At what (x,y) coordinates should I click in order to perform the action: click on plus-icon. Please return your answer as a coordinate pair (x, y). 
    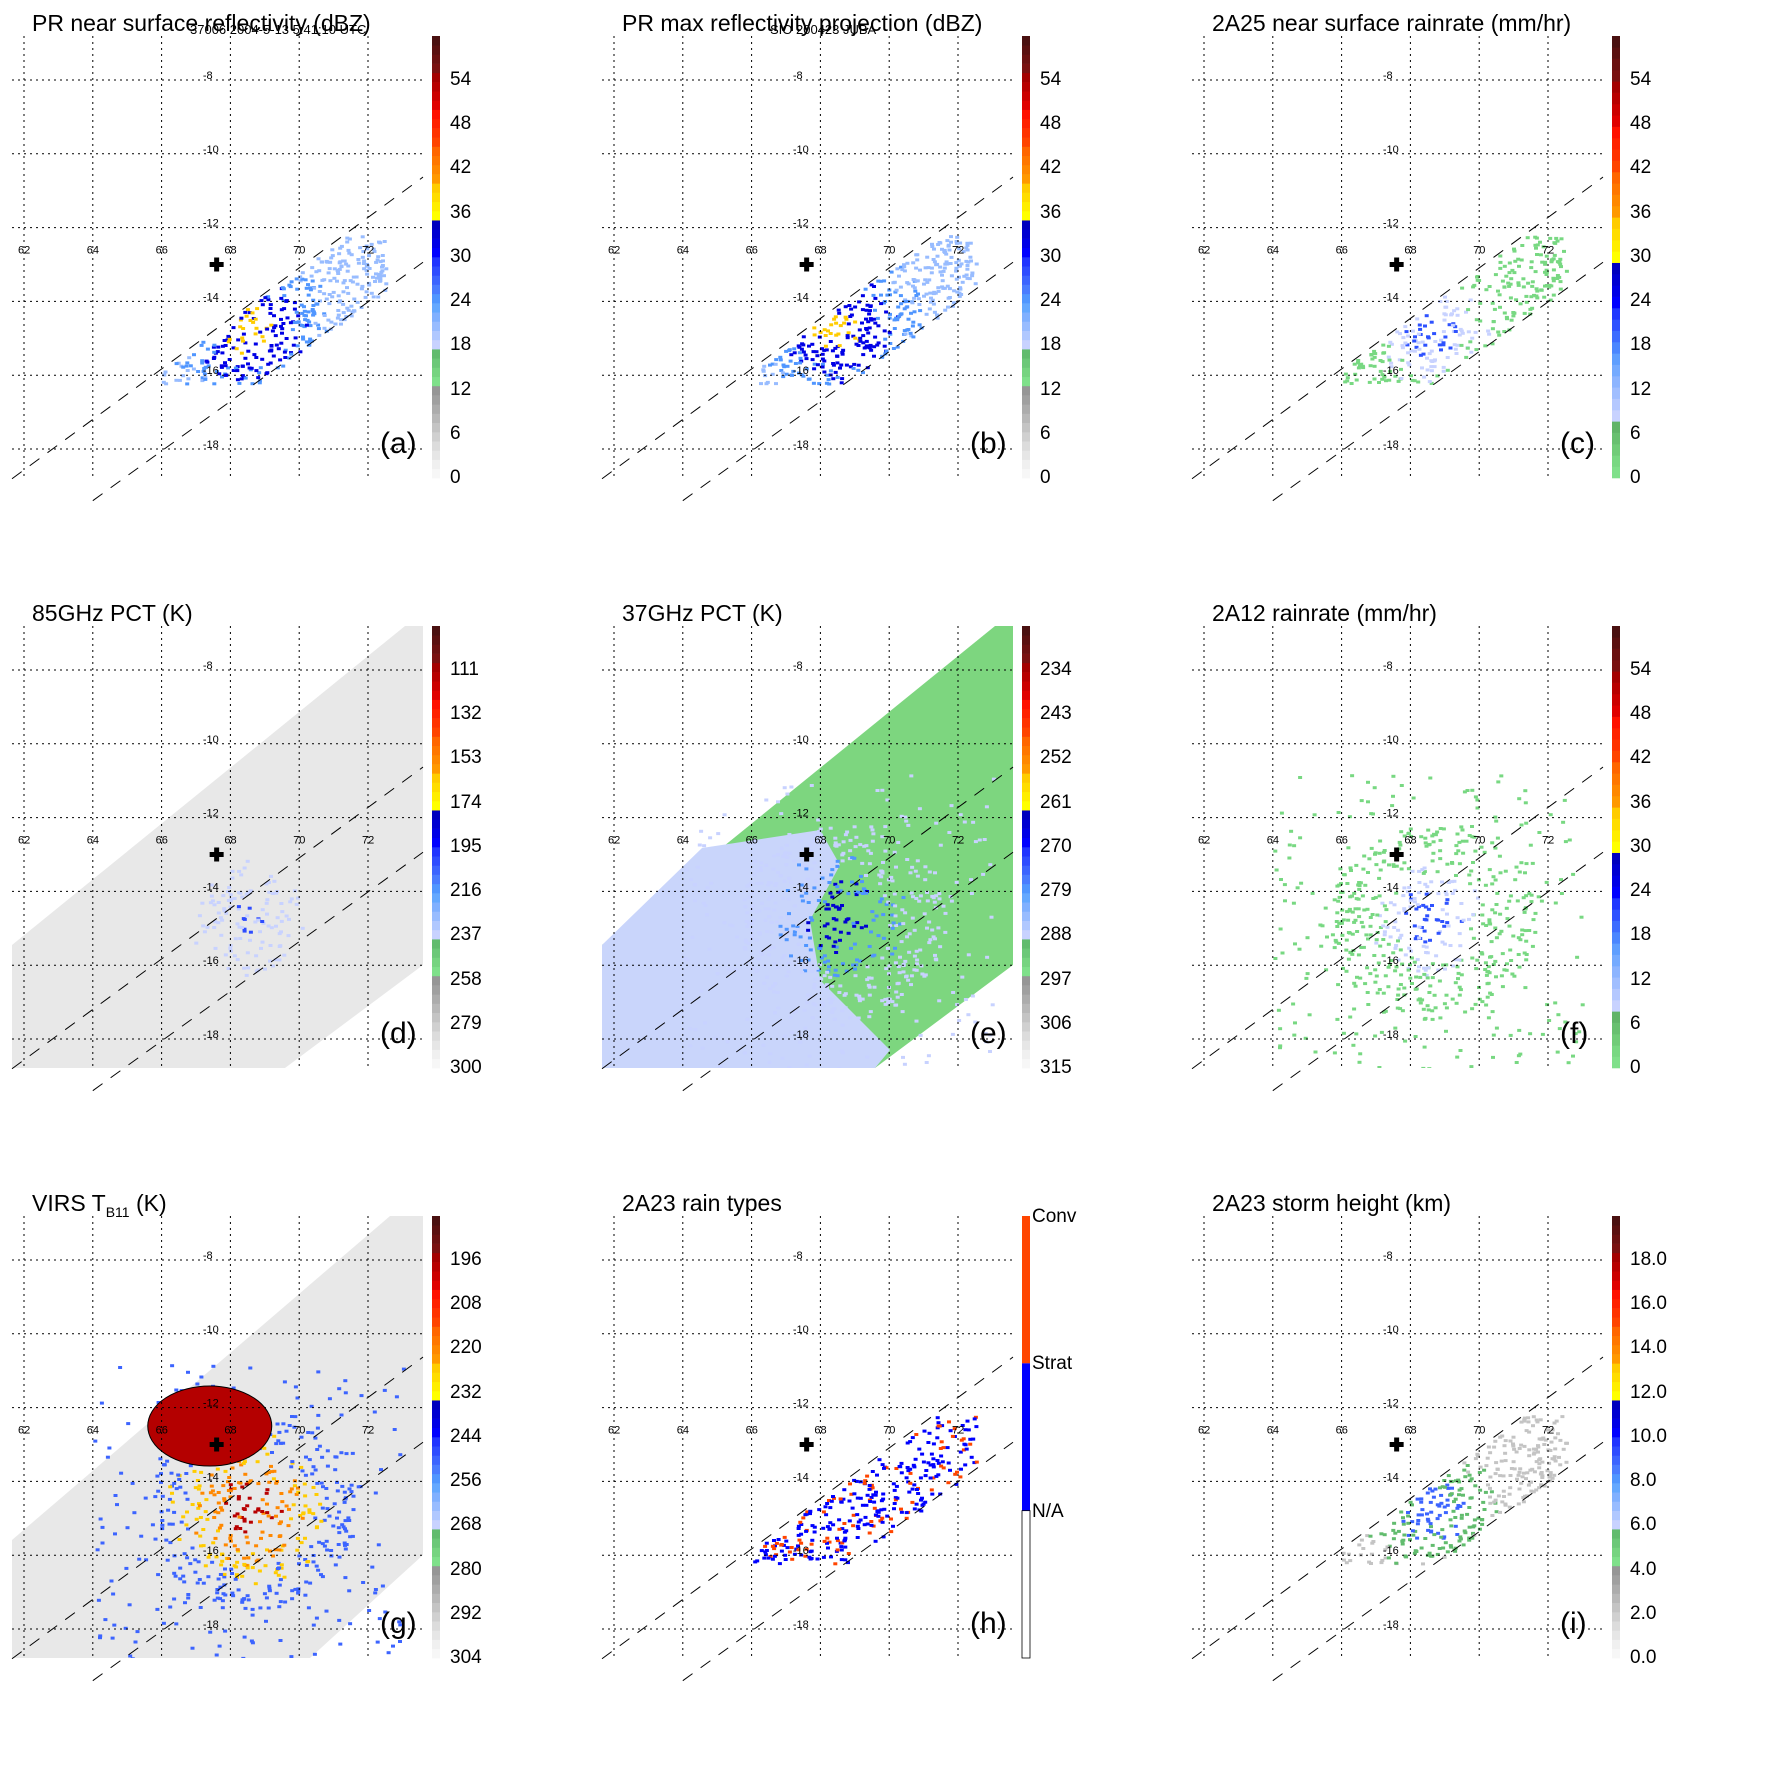
    Looking at the image, I should click on (806, 854).